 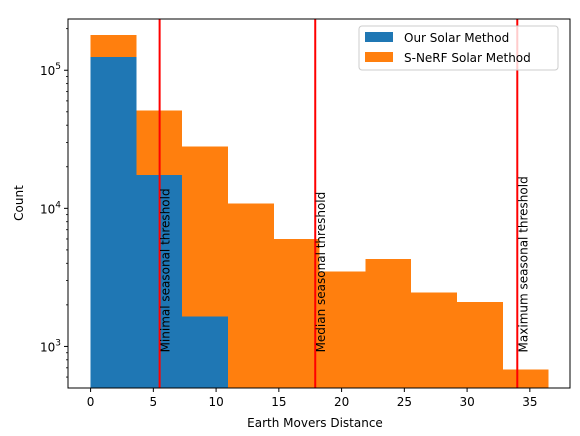 What do you see at coordinates (215, 402) in the screenshot?
I see `x-tick-label-2: 10` at bounding box center [215, 402].